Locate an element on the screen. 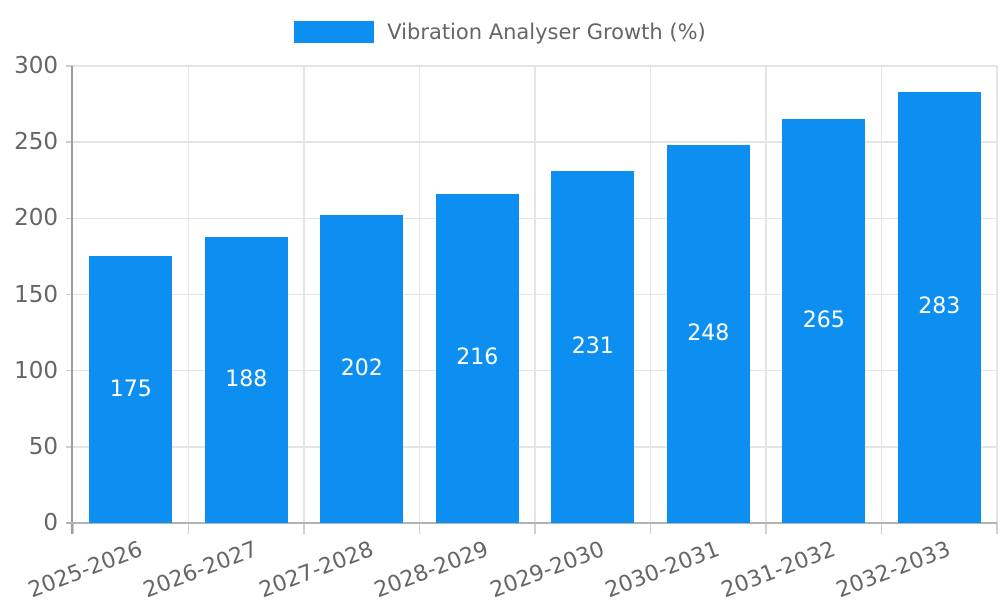 Image resolution: width=1000 pixels, height=600 pixels. bar-value-label: 202 is located at coordinates (361, 369).